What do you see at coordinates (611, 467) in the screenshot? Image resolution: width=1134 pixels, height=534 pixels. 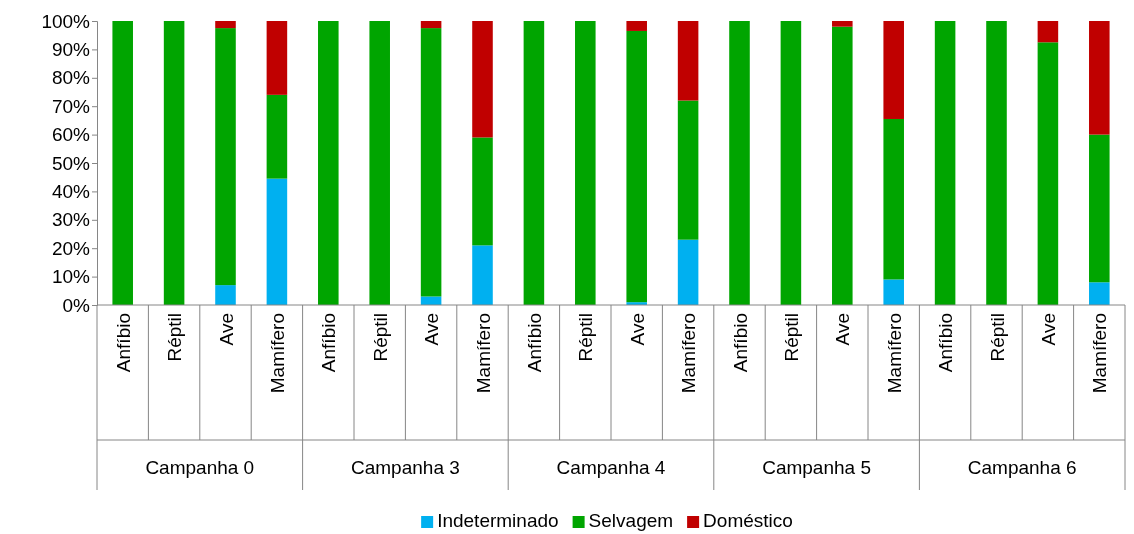 I see `text: Campanha 4` at bounding box center [611, 467].